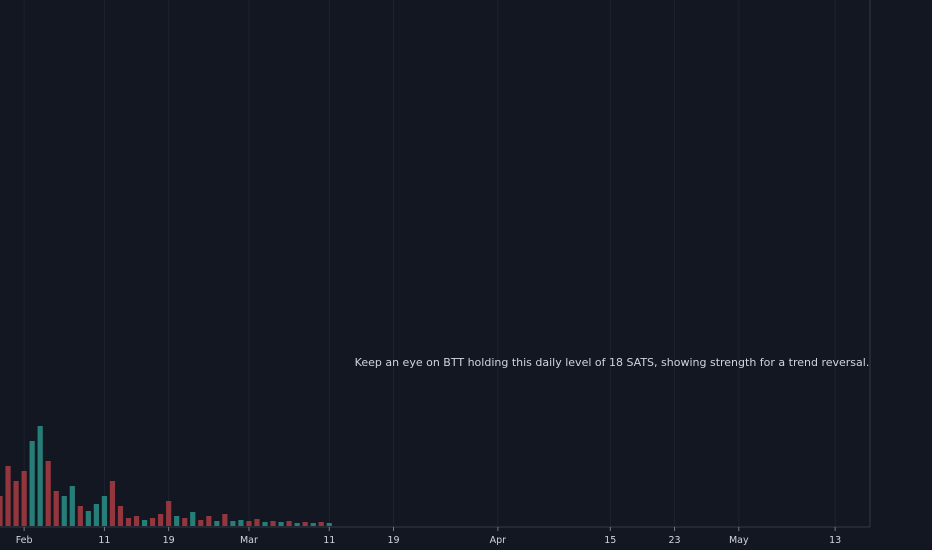  Describe the element at coordinates (610, 540) in the screenshot. I see `time-tick-label: 15` at that location.